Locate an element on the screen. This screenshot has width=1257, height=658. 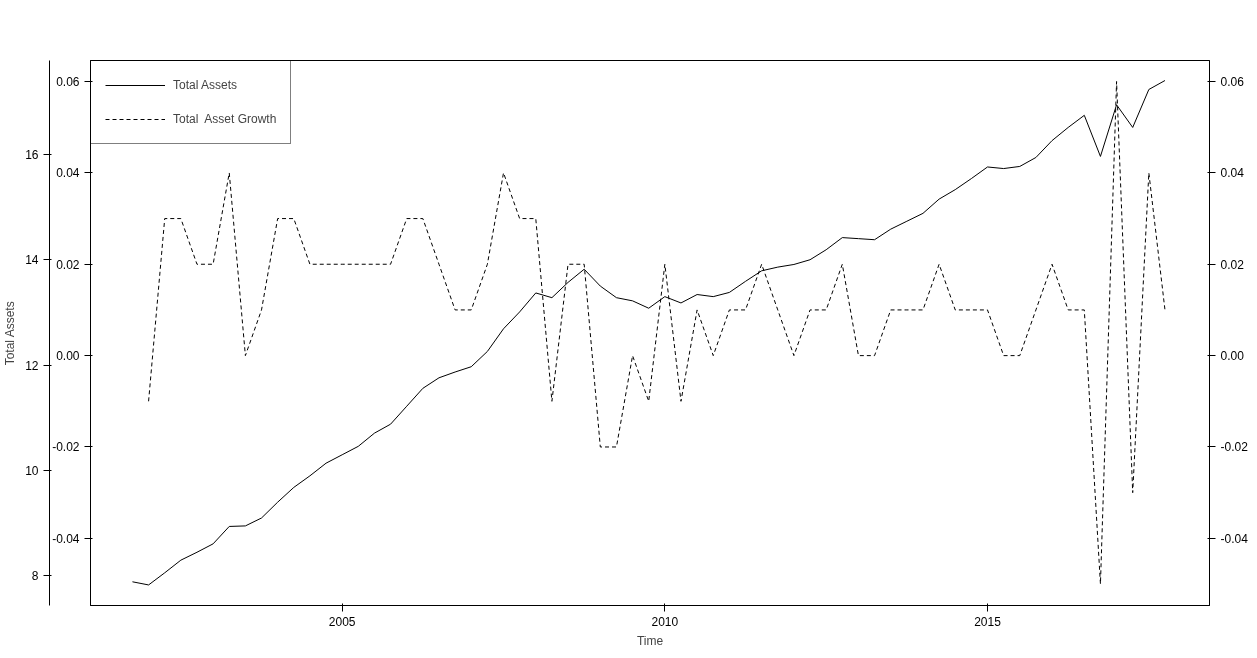
legend-label: Total Asset Growth is located at coordinates (225, 119).